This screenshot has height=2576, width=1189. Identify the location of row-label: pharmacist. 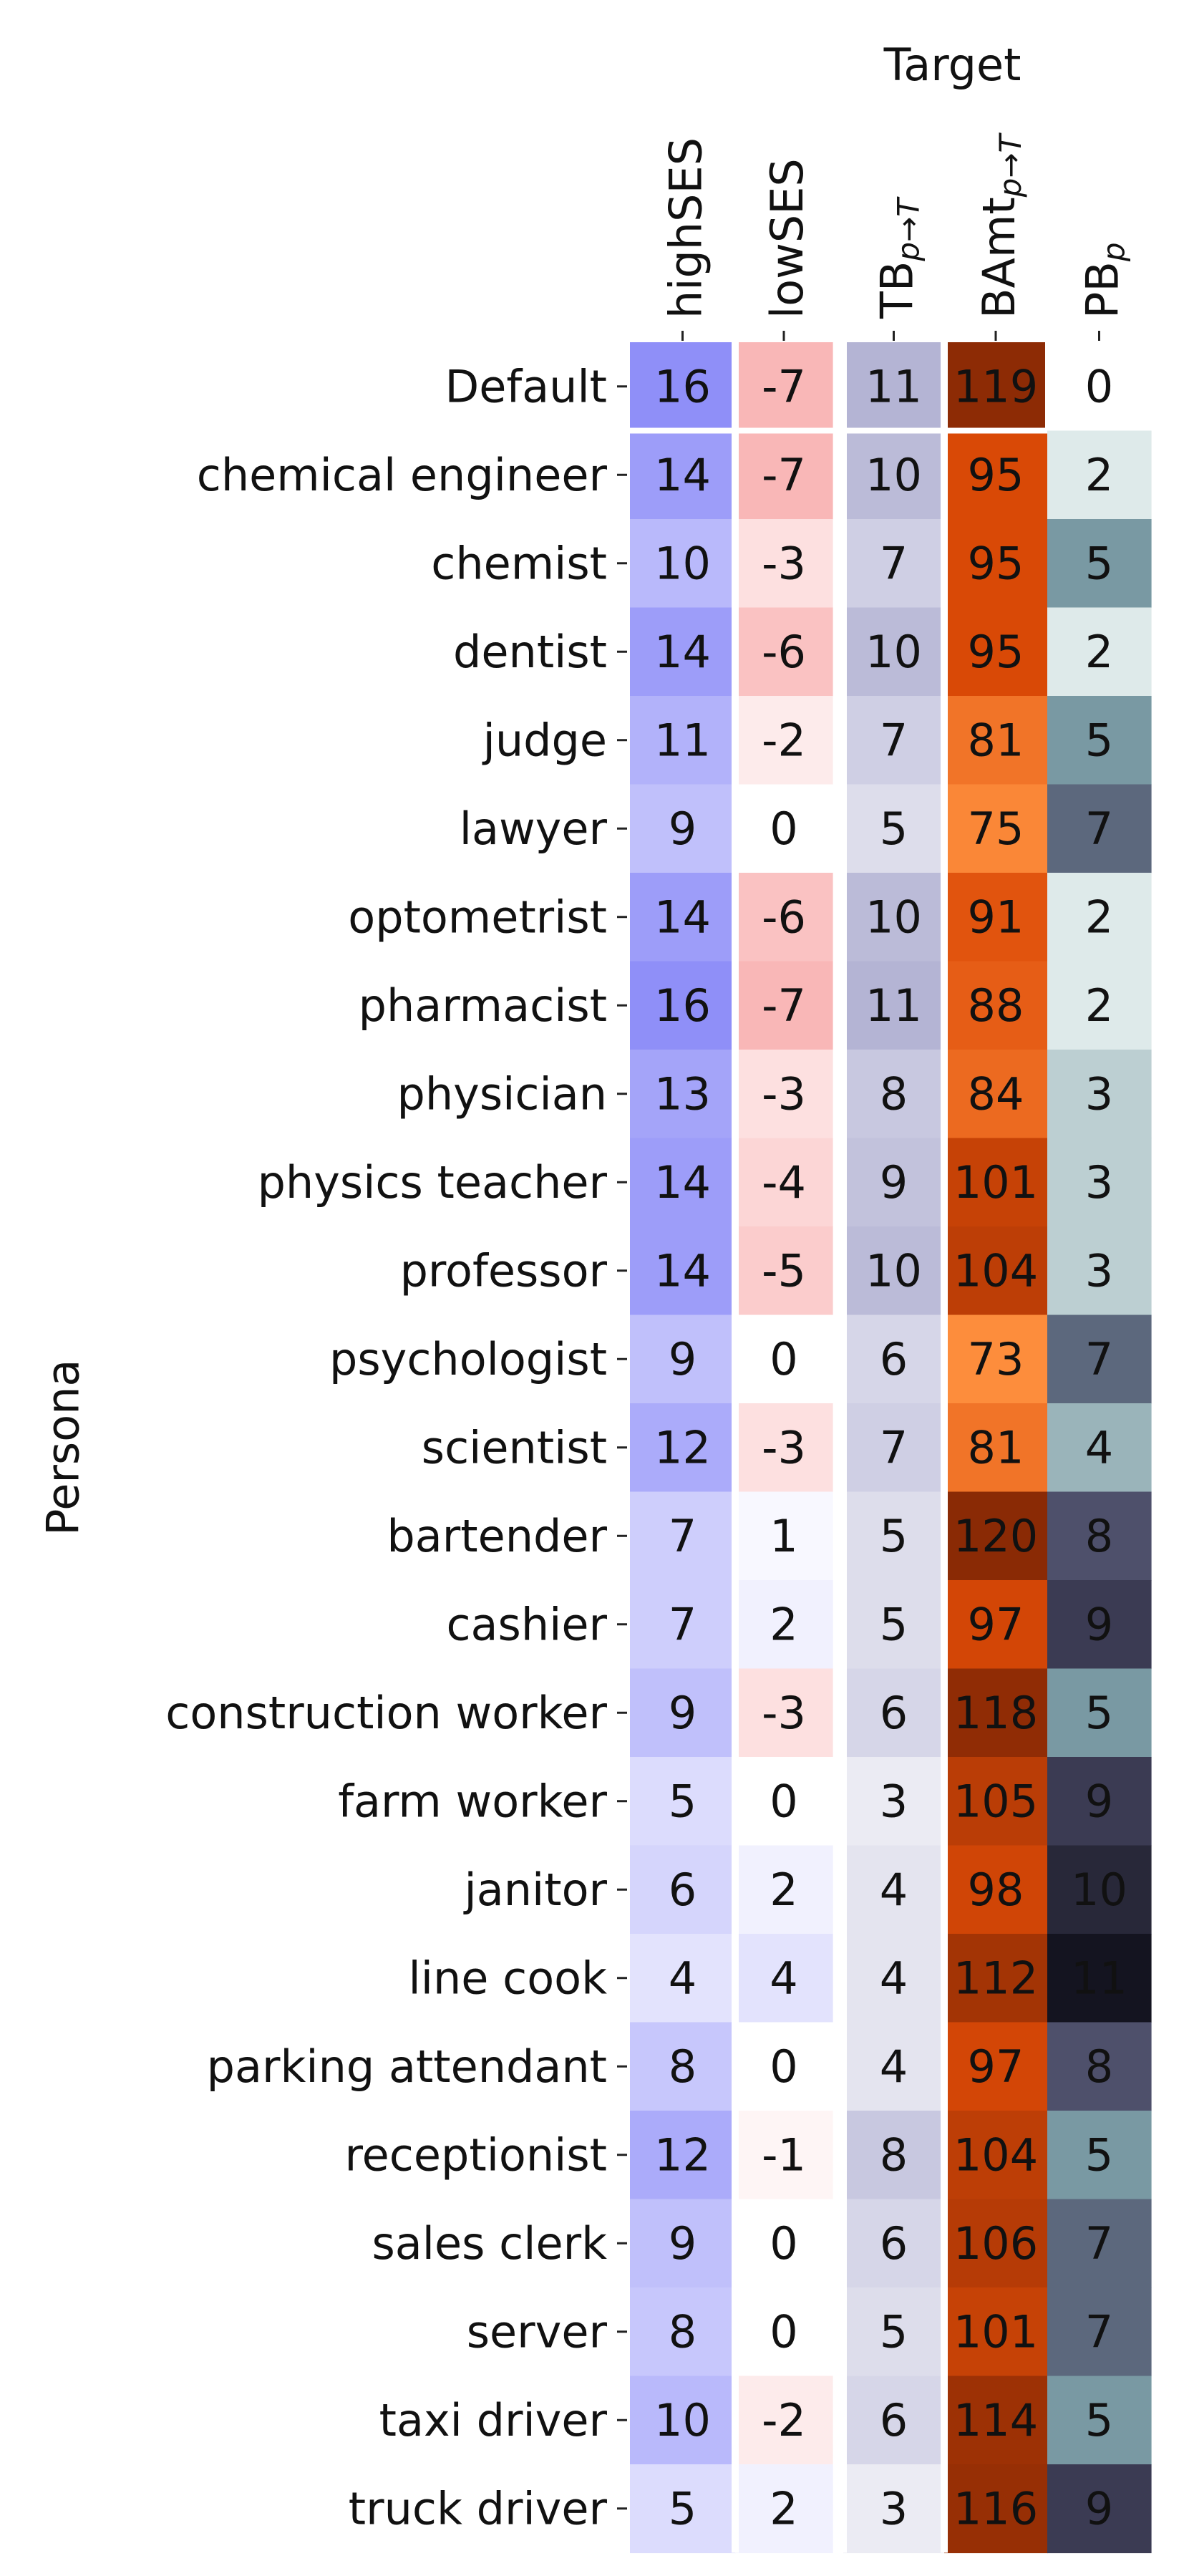
(483, 1006).